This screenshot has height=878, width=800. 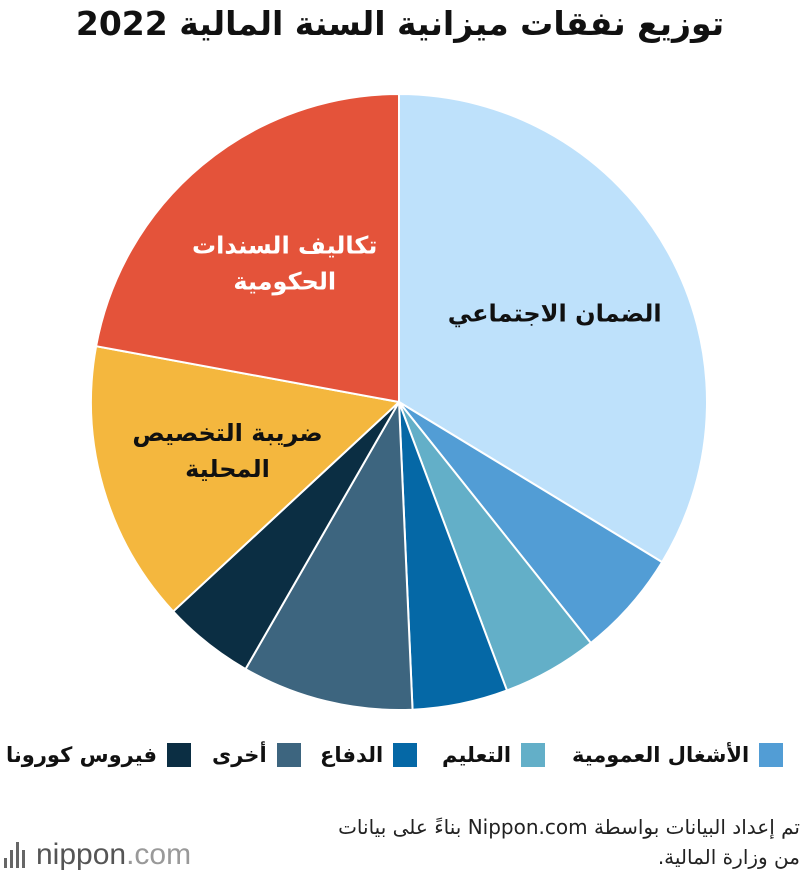 I want to click on legend-label: الدفاع, so click(x=352, y=755).